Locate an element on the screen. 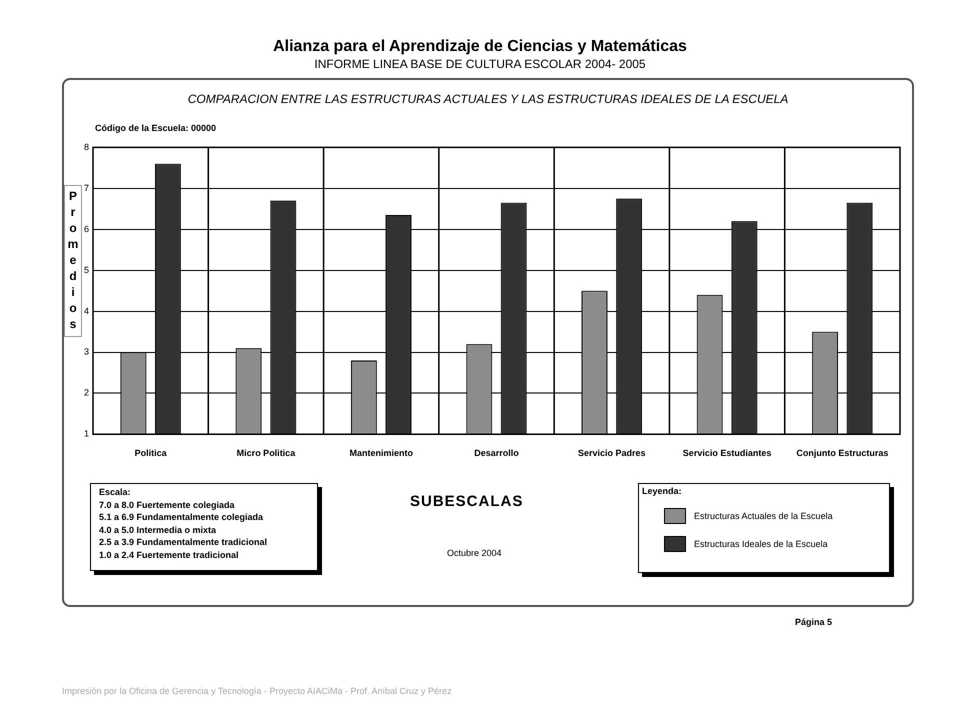 The width and height of the screenshot is (960, 720). y-tick-label: 1 is located at coordinates (87, 433).